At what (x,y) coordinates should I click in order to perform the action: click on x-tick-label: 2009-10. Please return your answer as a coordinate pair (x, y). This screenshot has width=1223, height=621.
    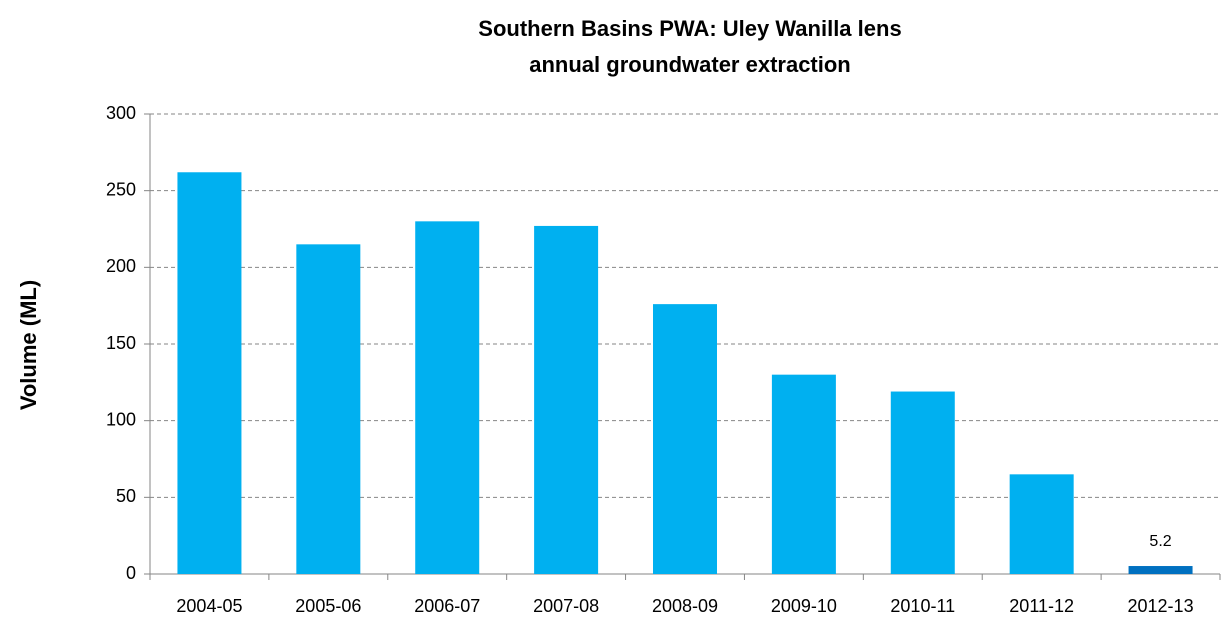
    Looking at the image, I should click on (804, 606).